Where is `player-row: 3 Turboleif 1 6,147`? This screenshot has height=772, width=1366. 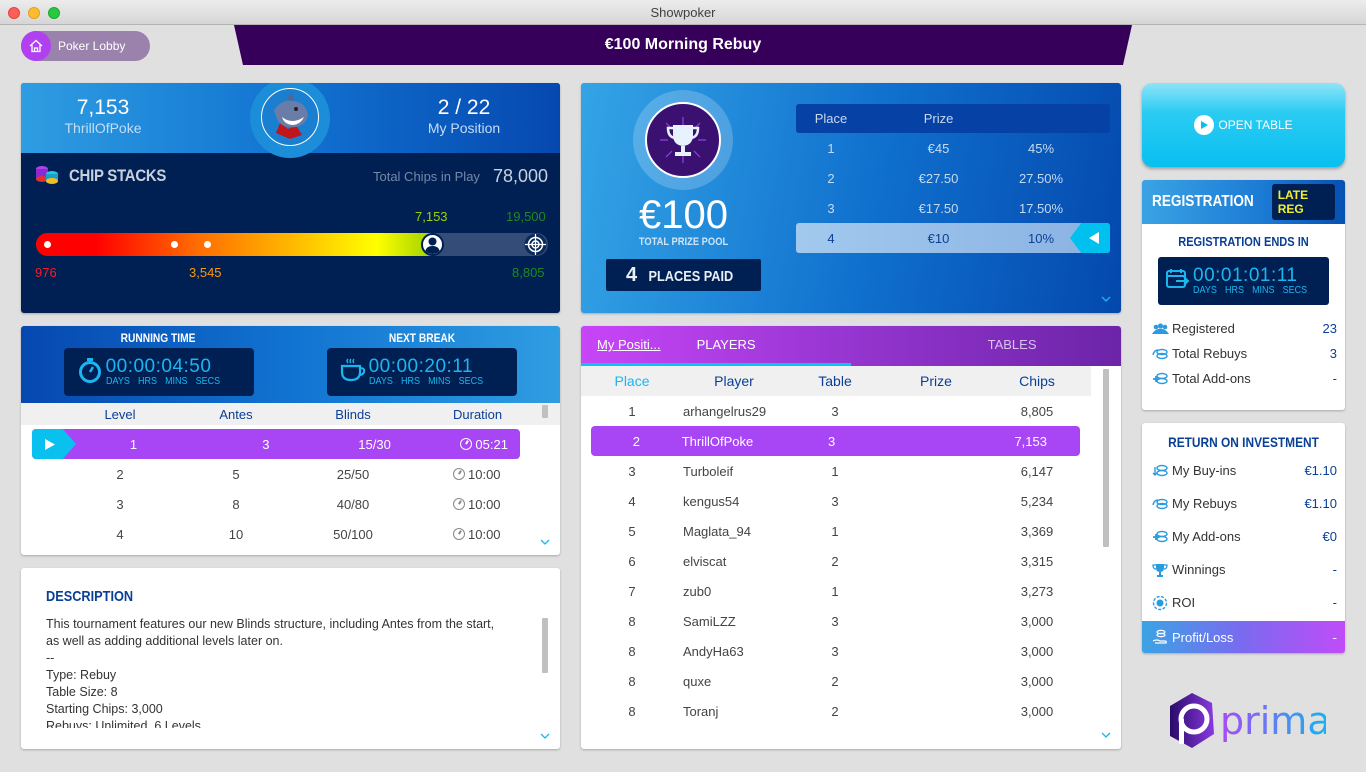
player-row: 3 Turboleif 1 6,147 is located at coordinates (836, 471).